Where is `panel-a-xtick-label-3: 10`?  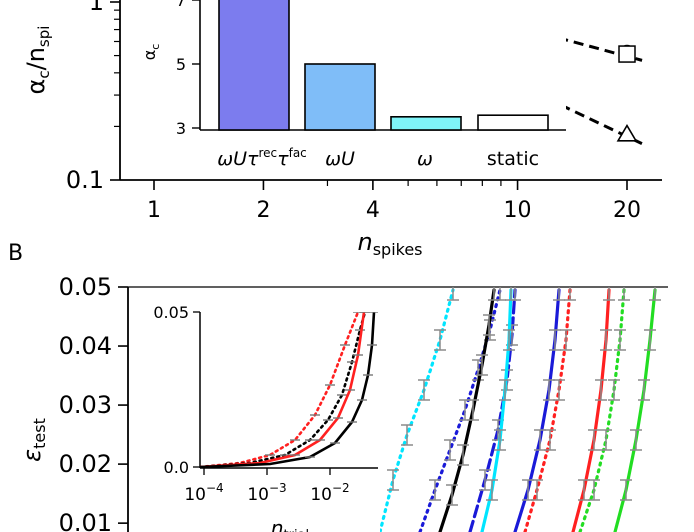
panel-a-xtick-label-3: 10 is located at coordinates (518, 210).